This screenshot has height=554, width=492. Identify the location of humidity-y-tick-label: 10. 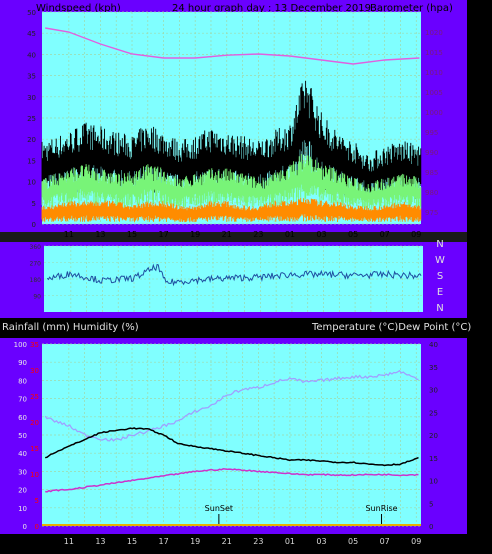
(22, 509).